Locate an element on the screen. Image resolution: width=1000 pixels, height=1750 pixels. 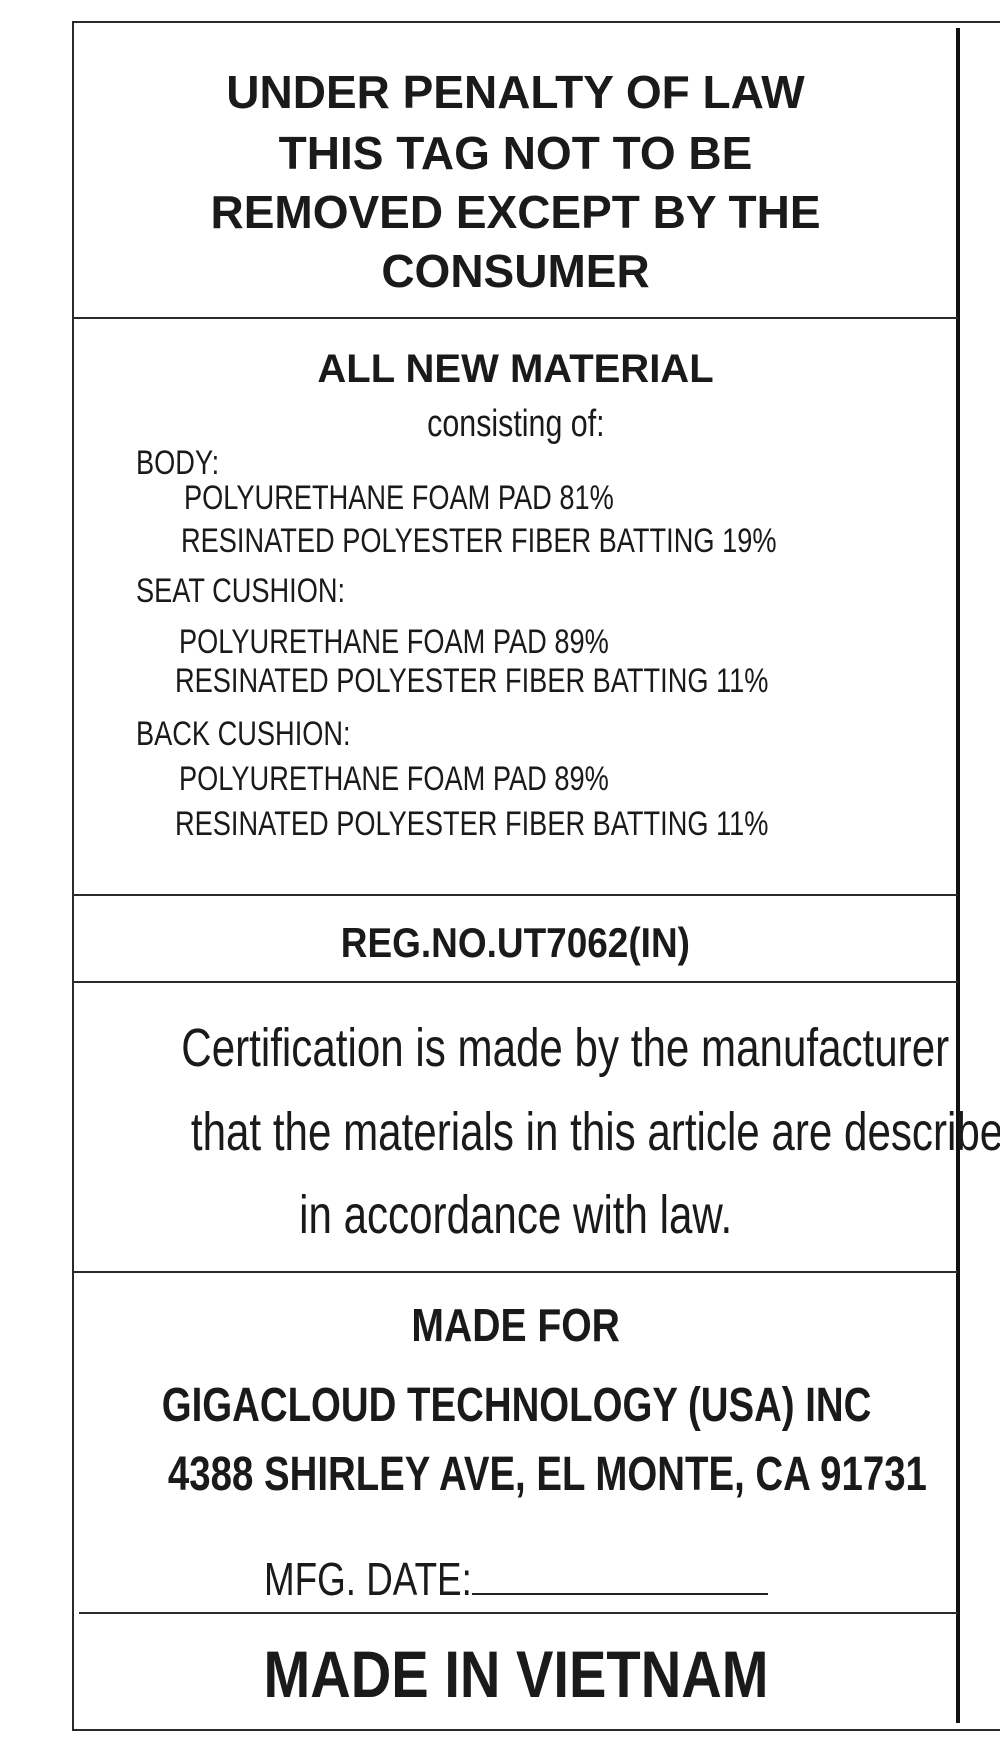
border-left is located at coordinates (73, 876).